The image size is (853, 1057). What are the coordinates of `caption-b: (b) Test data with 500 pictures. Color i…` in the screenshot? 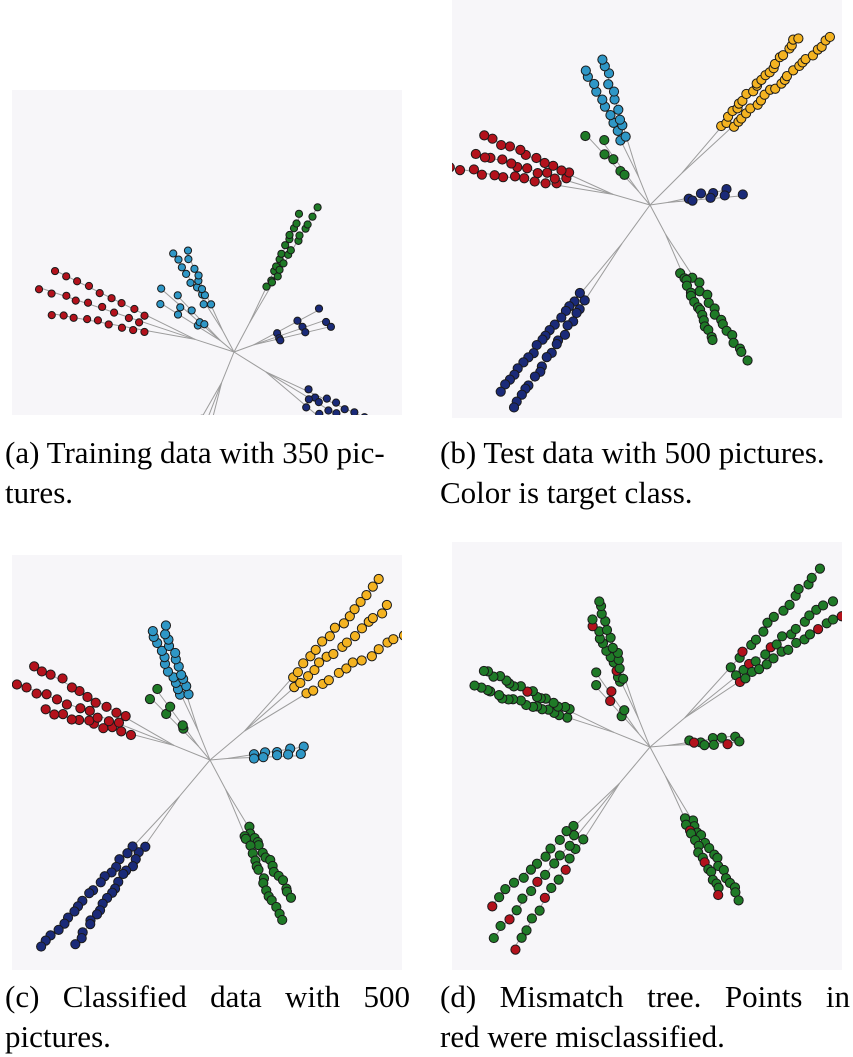 It's located at (645, 473).